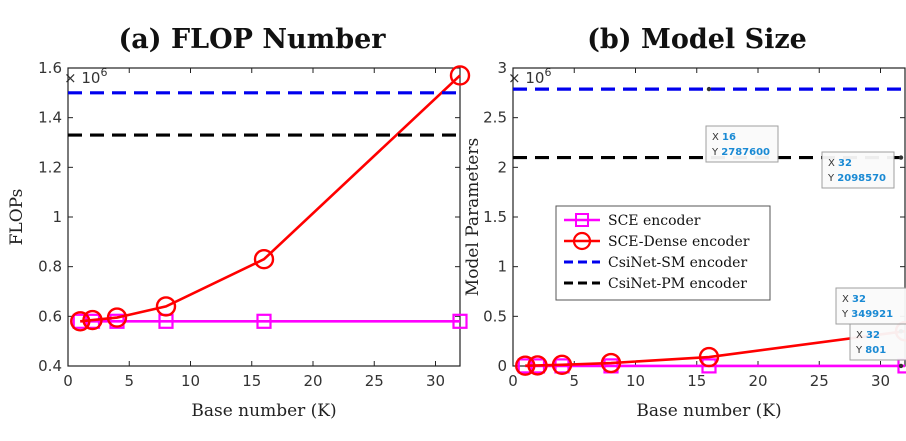 This screenshot has height=441, width=906. Describe the element at coordinates (875, 350) in the screenshot. I see `datatip-y-value: 801` at that location.